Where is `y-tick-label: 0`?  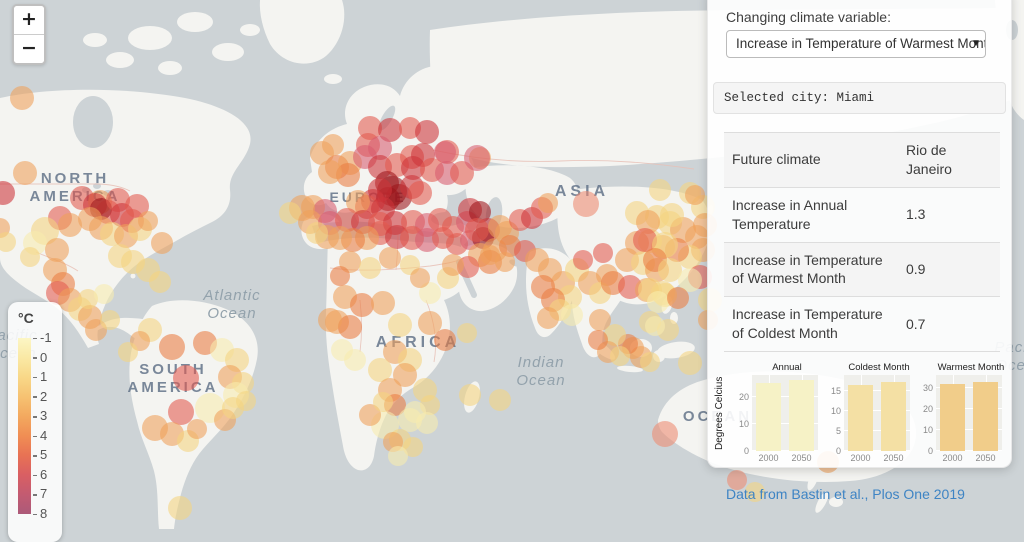 y-tick-label: 0 is located at coordinates (746, 451).